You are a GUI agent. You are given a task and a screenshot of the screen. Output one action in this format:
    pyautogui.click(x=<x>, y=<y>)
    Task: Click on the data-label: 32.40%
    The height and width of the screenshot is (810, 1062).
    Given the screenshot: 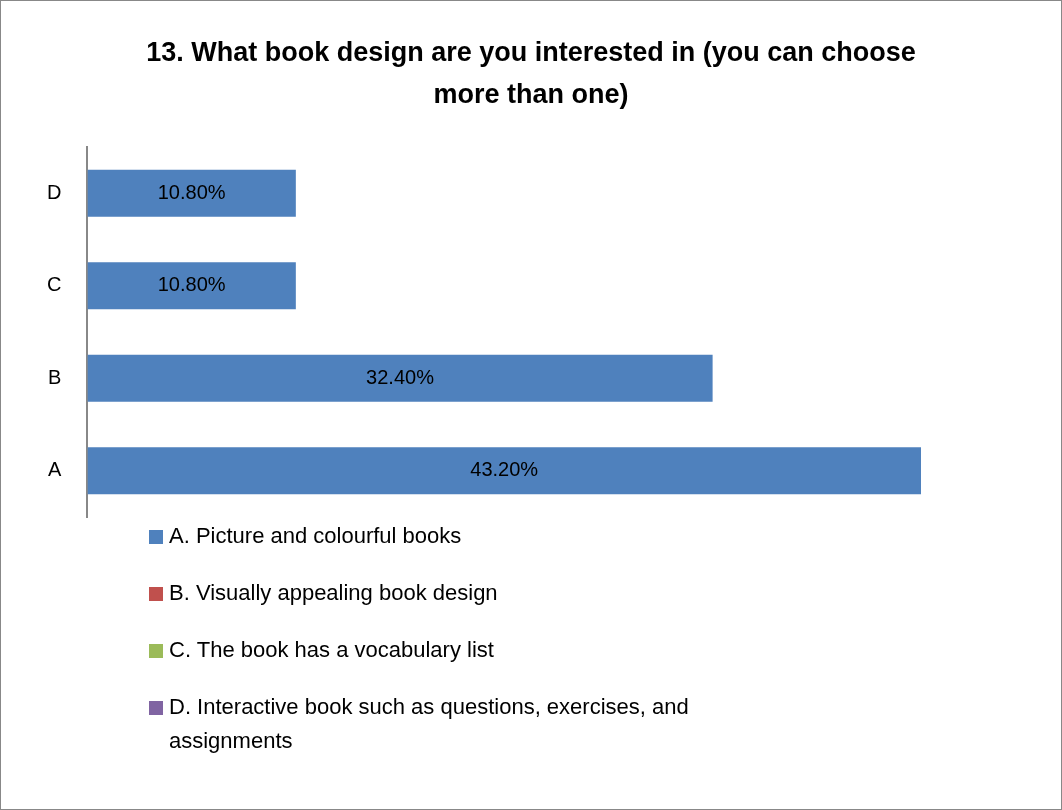 What is the action you would take?
    pyautogui.click(x=400, y=376)
    